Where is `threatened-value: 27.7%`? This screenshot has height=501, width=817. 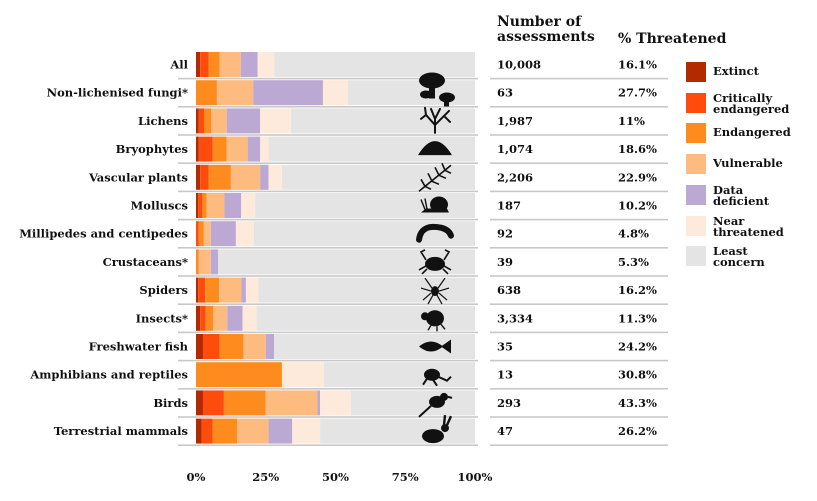 threatened-value: 27.7% is located at coordinates (637, 93).